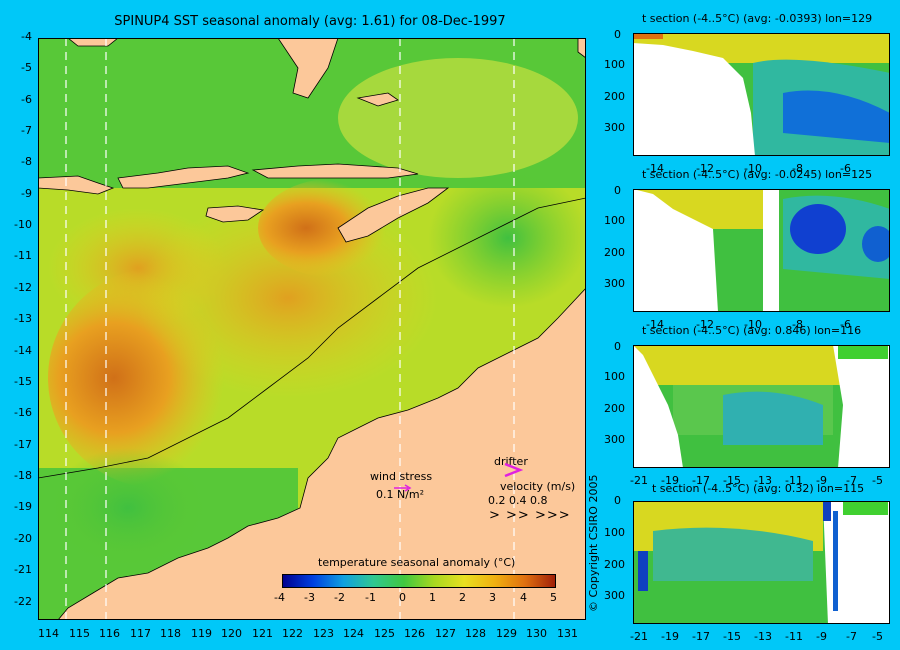 Image resolution: width=900 pixels, height=650 pixels. I want to click on lon-tick: 127, so click(445, 633).